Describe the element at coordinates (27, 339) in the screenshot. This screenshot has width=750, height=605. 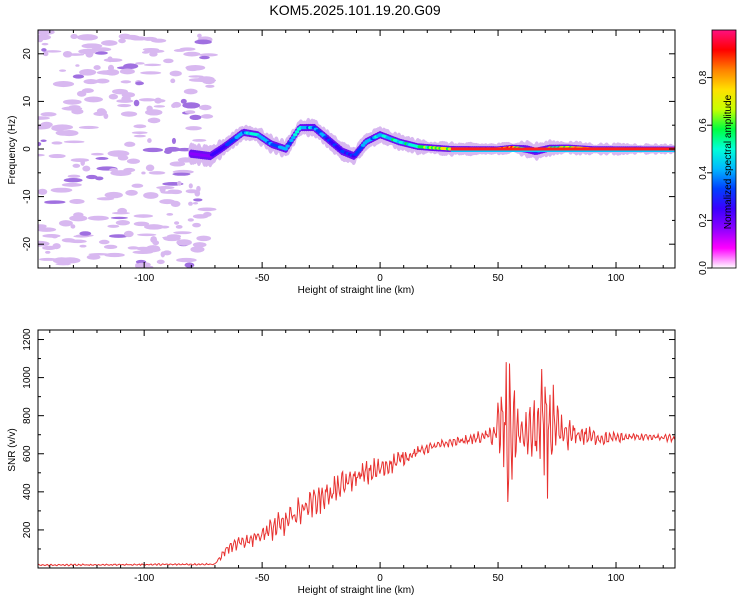
I see `y-tick-label: 1200` at that location.